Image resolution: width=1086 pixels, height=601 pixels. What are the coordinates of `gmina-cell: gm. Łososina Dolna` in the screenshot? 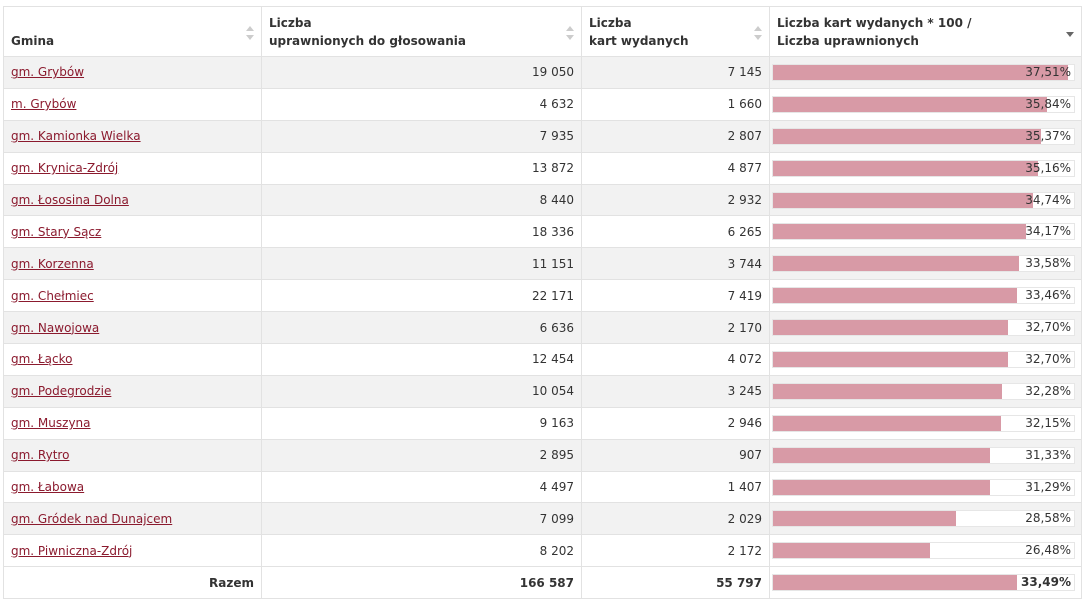 It's located at (132, 200).